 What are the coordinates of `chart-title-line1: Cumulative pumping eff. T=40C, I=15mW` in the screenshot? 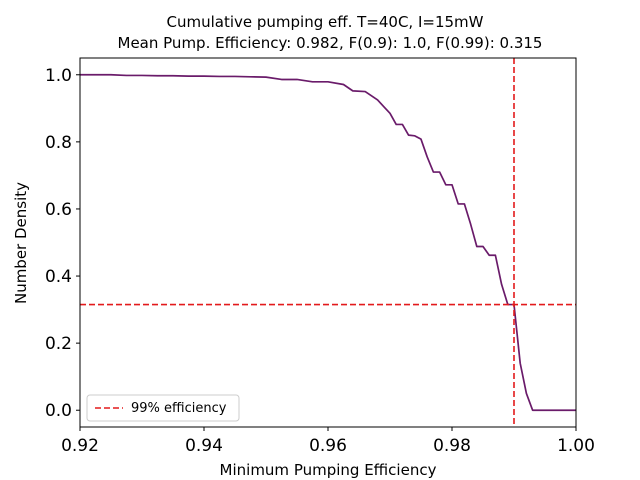 It's located at (325, 22).